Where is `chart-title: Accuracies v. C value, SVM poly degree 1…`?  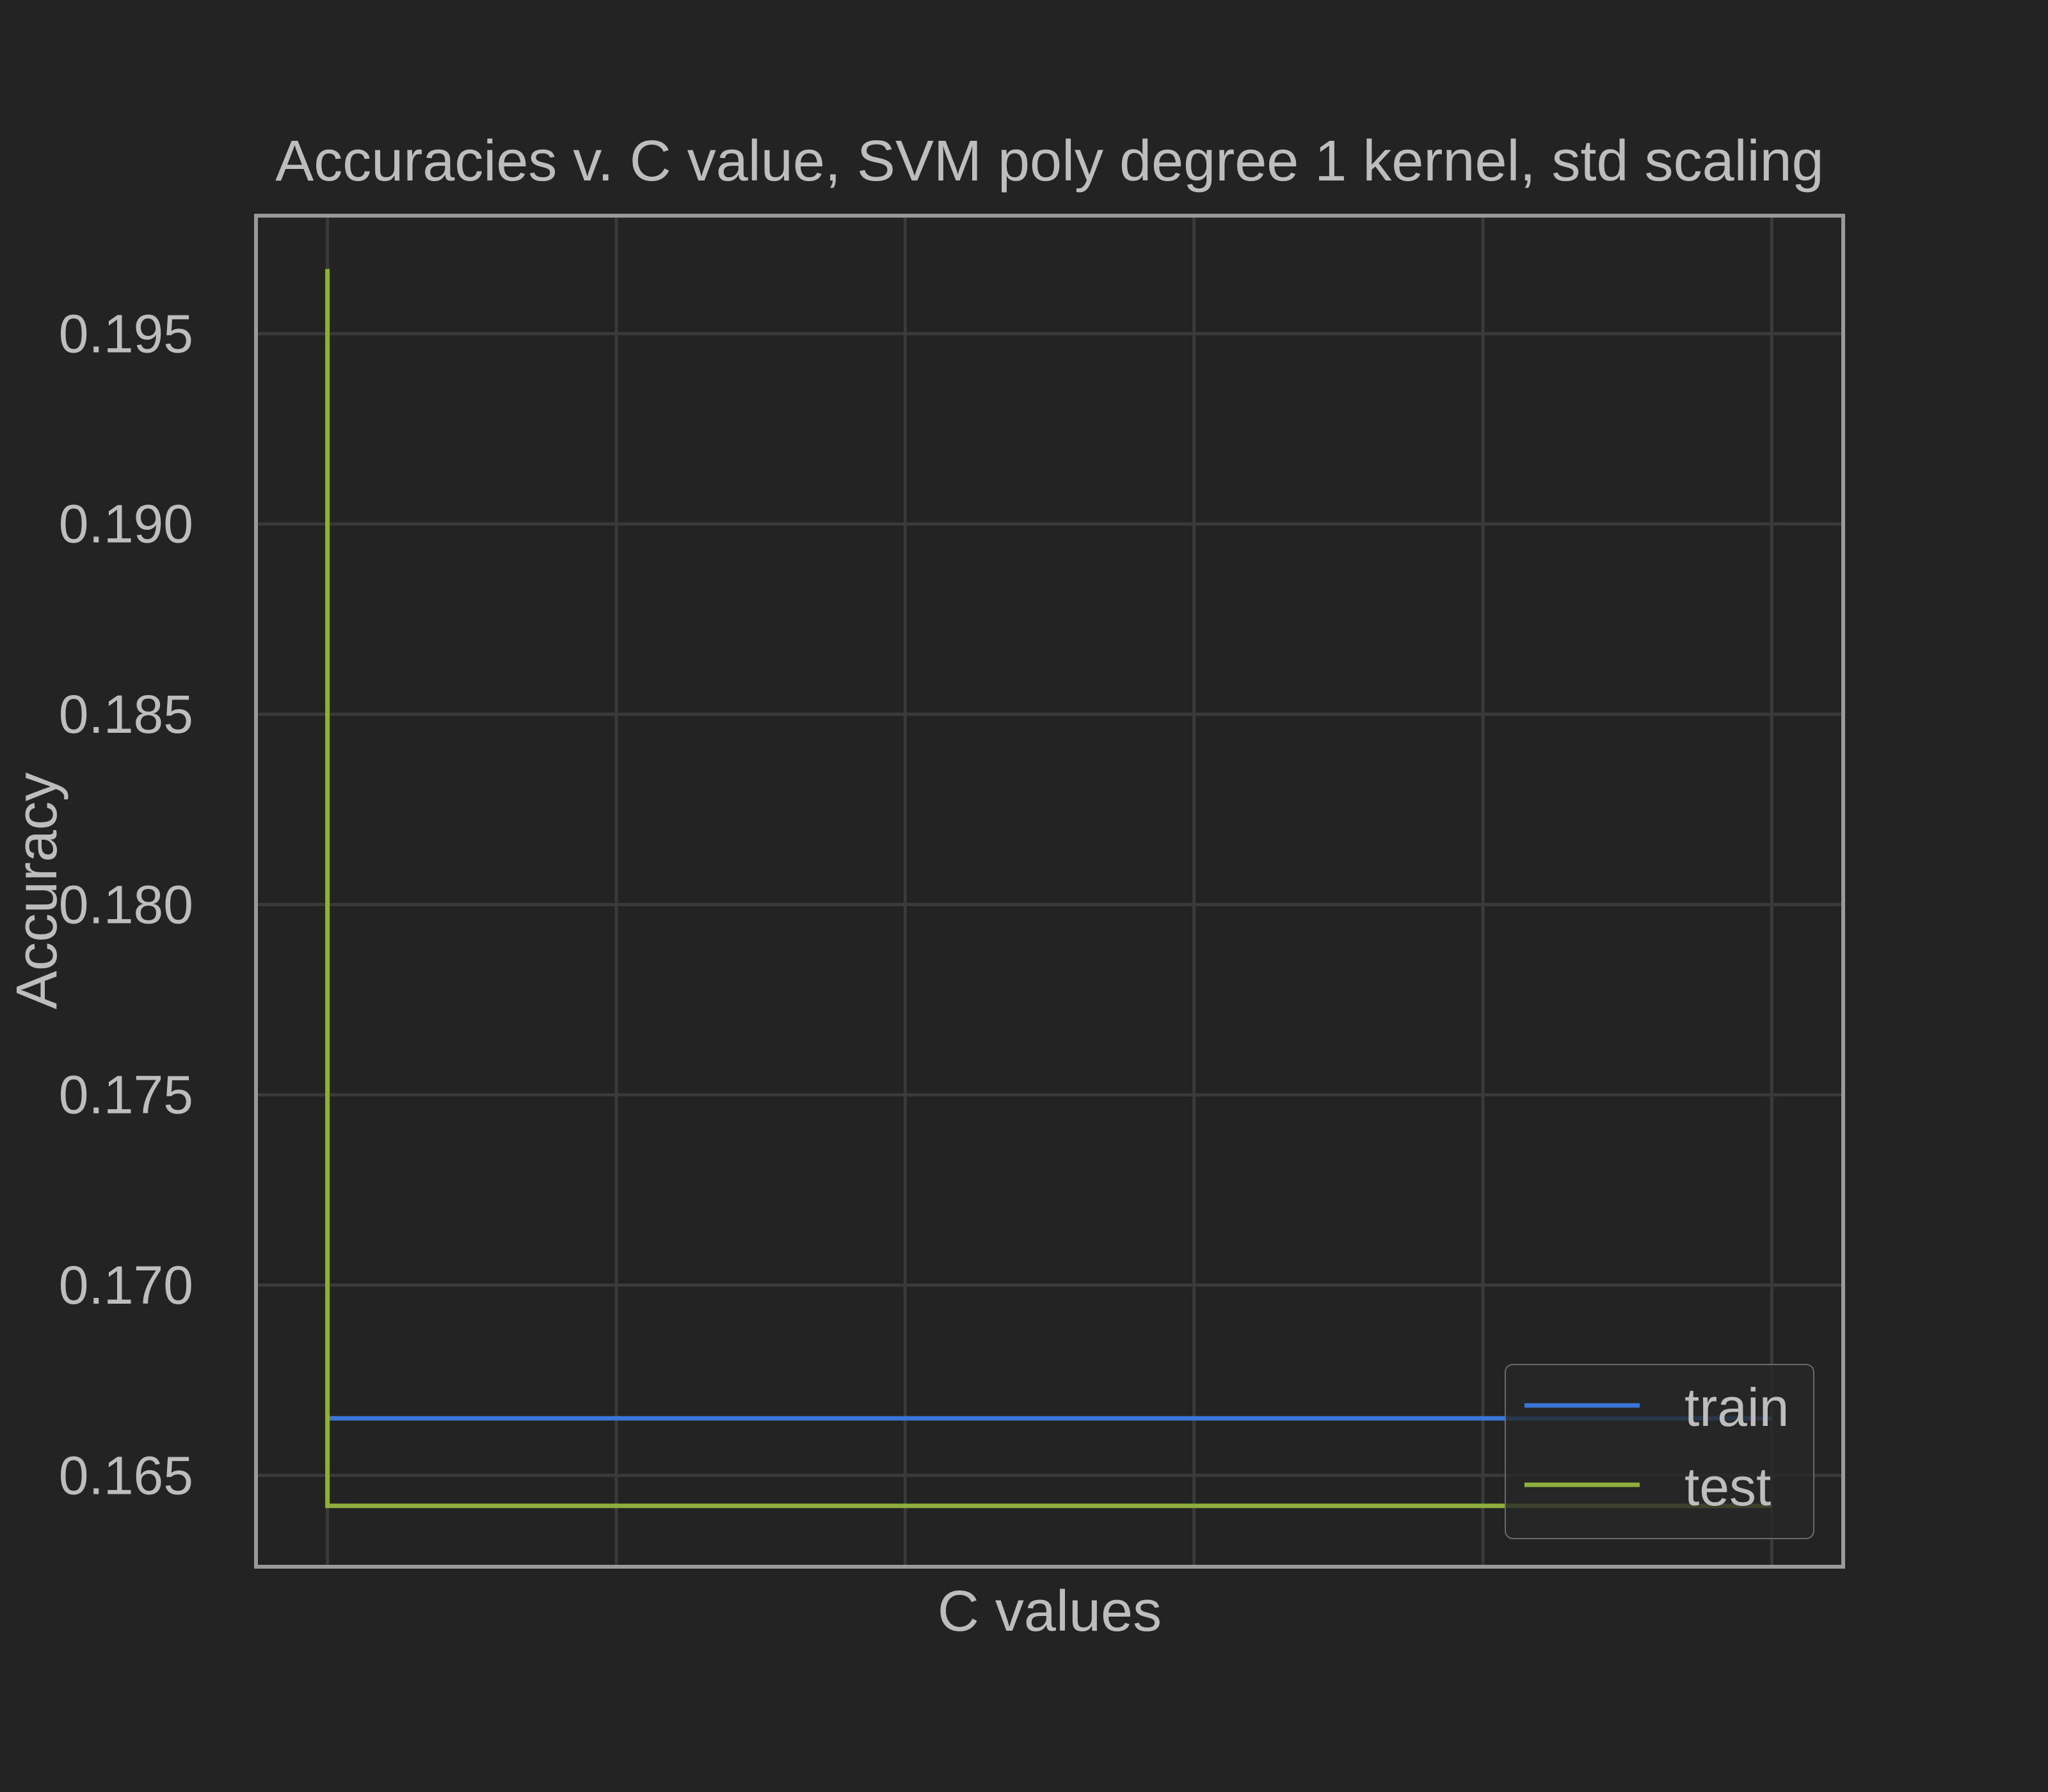 chart-title: Accuracies v. C value, SVM poly degree 1… is located at coordinates (1049, 161).